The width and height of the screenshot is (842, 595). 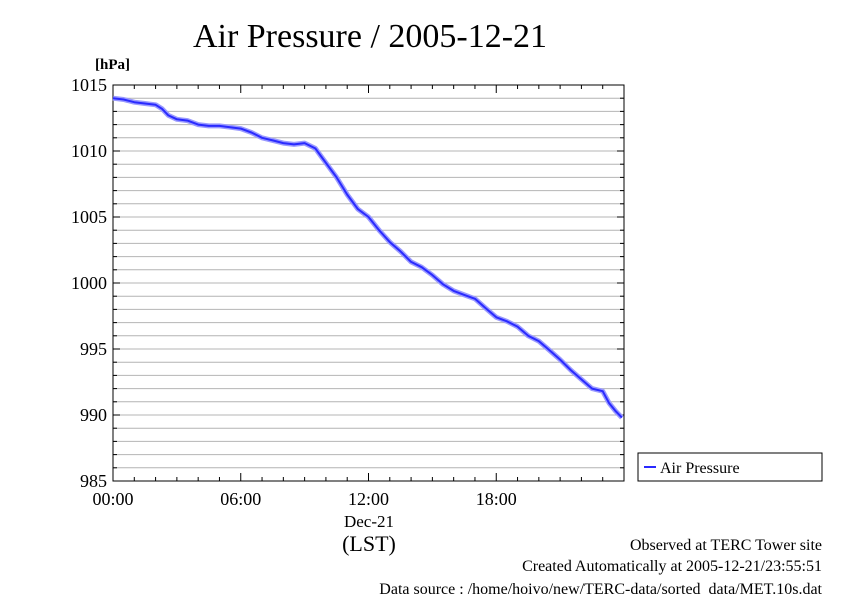 I want to click on x-tick-label: 00:00, so click(x=112, y=499).